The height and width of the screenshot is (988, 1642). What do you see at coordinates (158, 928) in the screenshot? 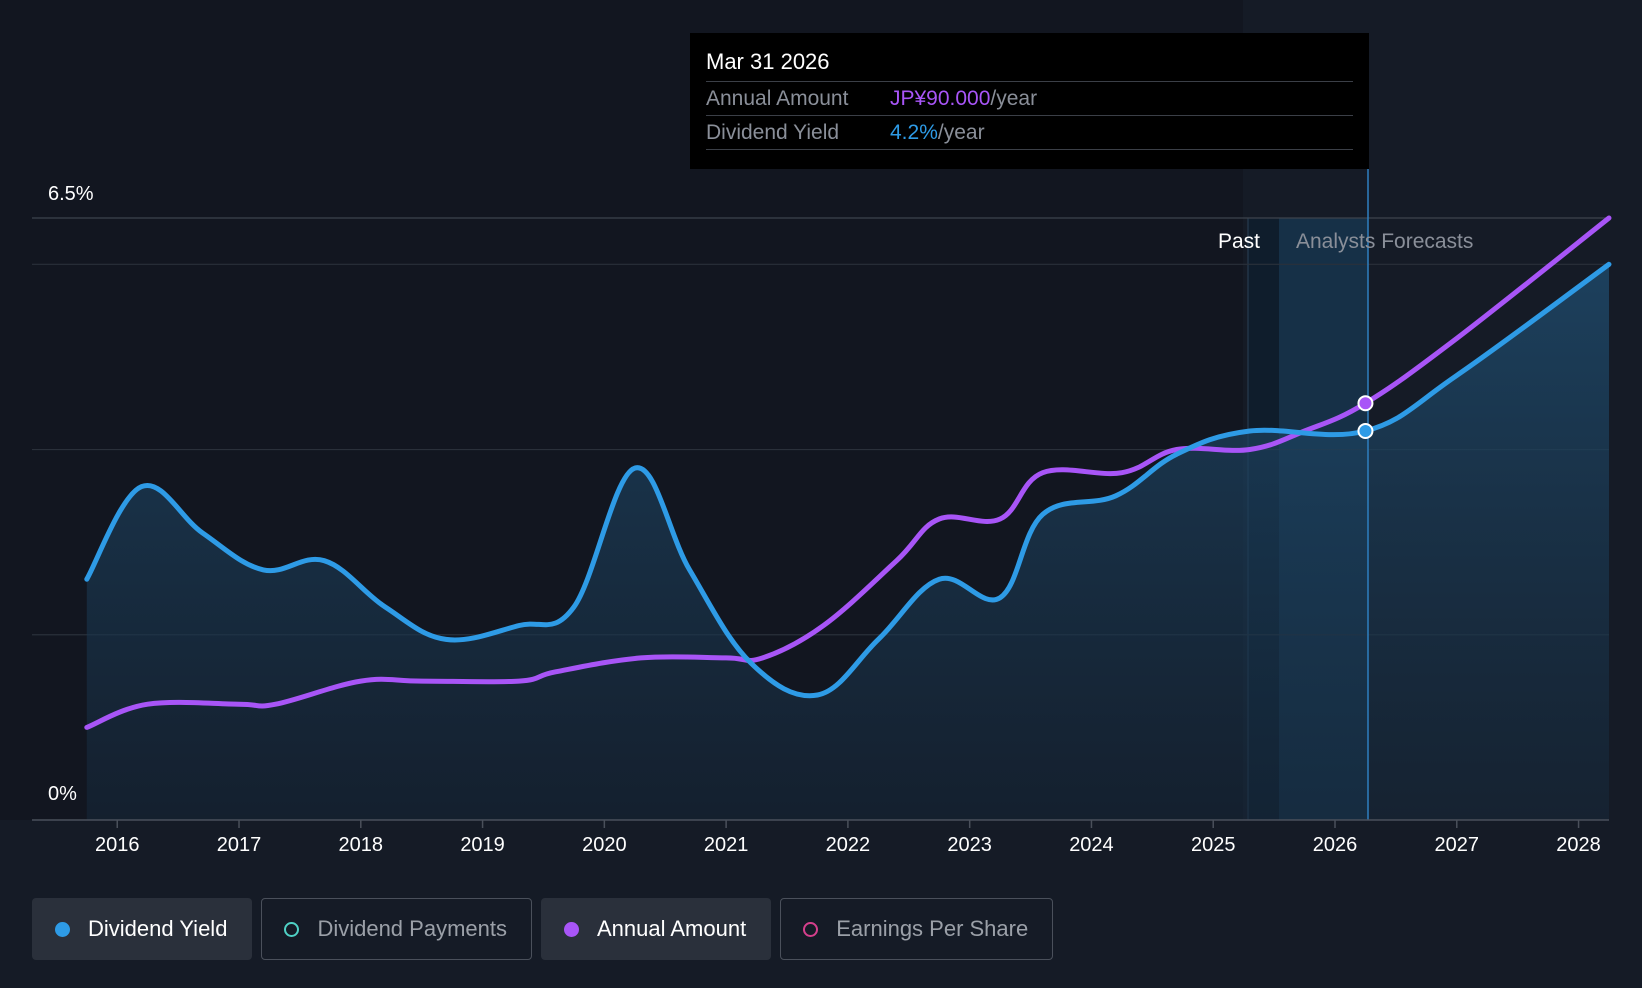
I see `legend-label: Dividend Yield` at bounding box center [158, 928].